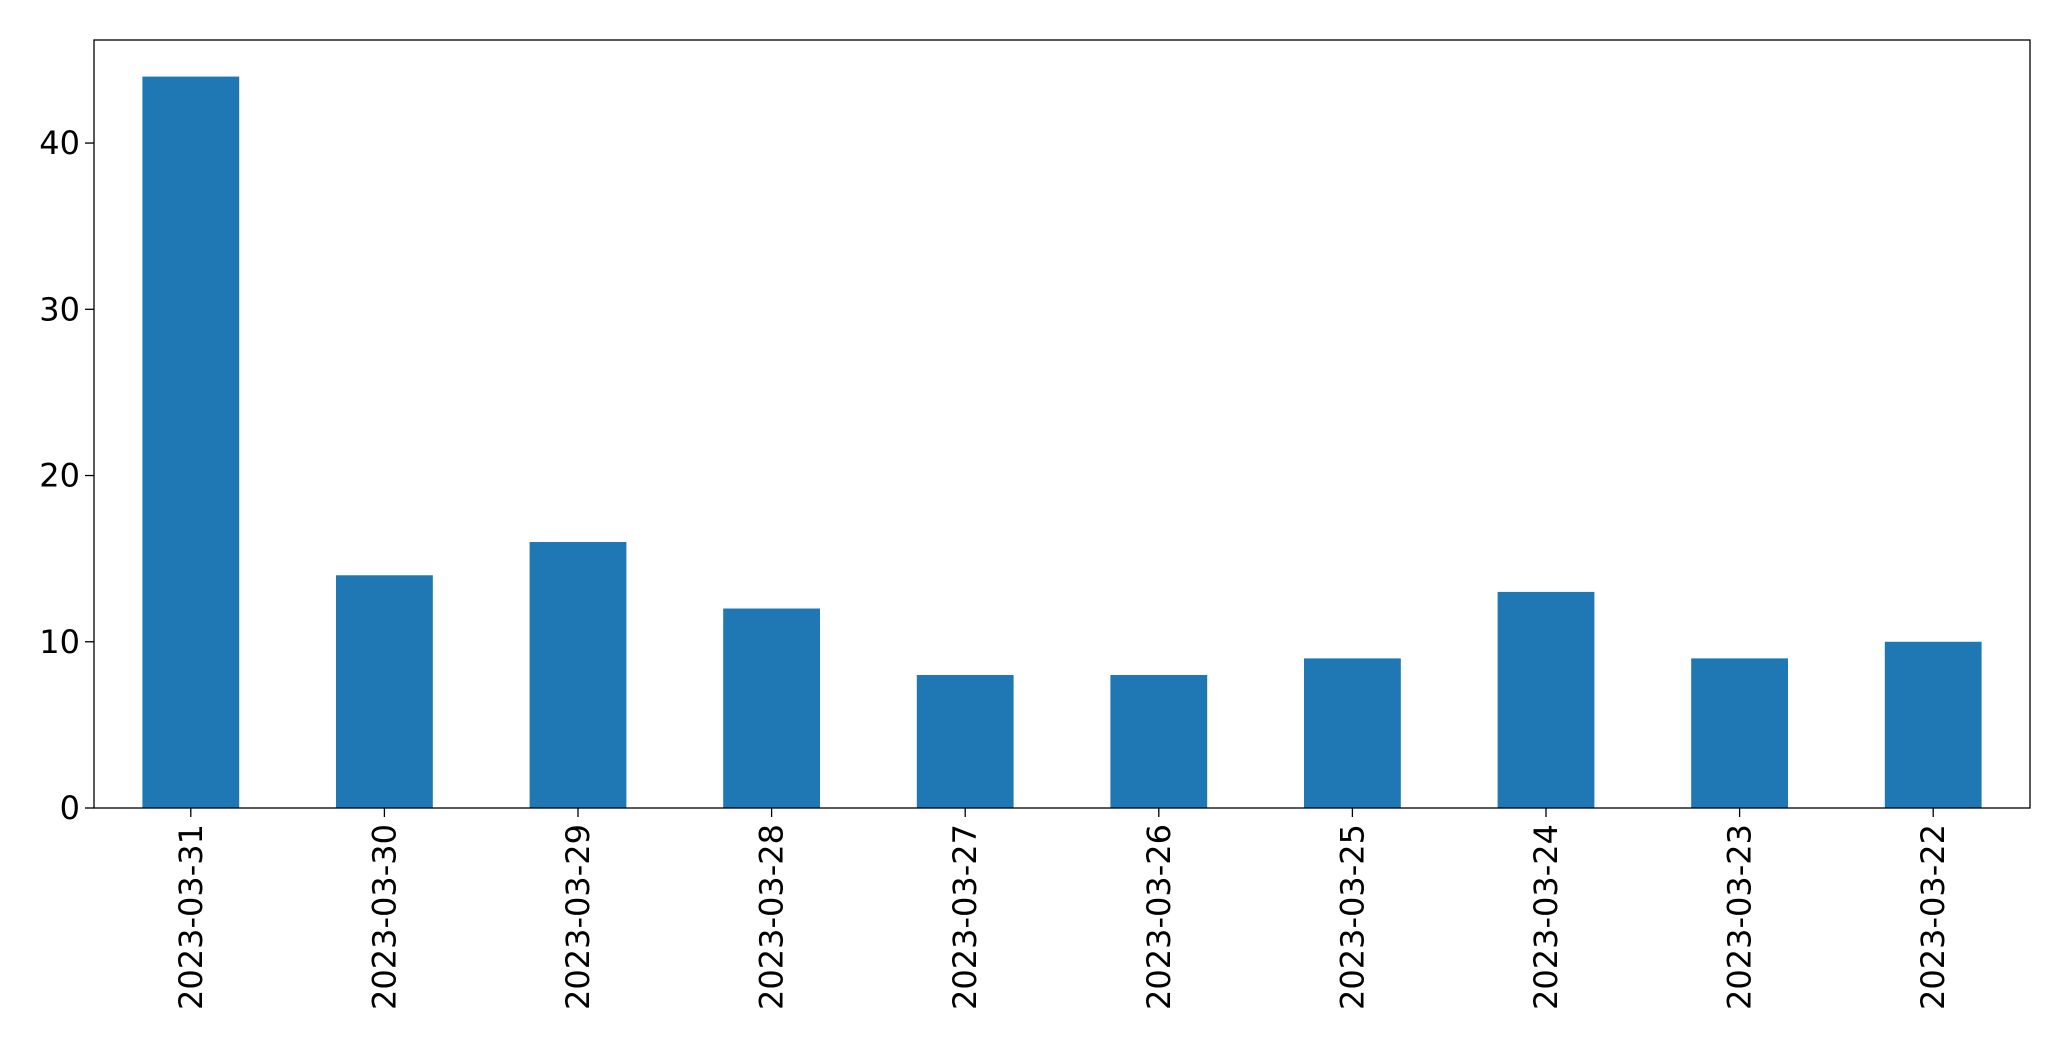 The width and height of the screenshot is (2071, 1061). What do you see at coordinates (70, 808) in the screenshot?
I see `y-tick-label: 0` at bounding box center [70, 808].